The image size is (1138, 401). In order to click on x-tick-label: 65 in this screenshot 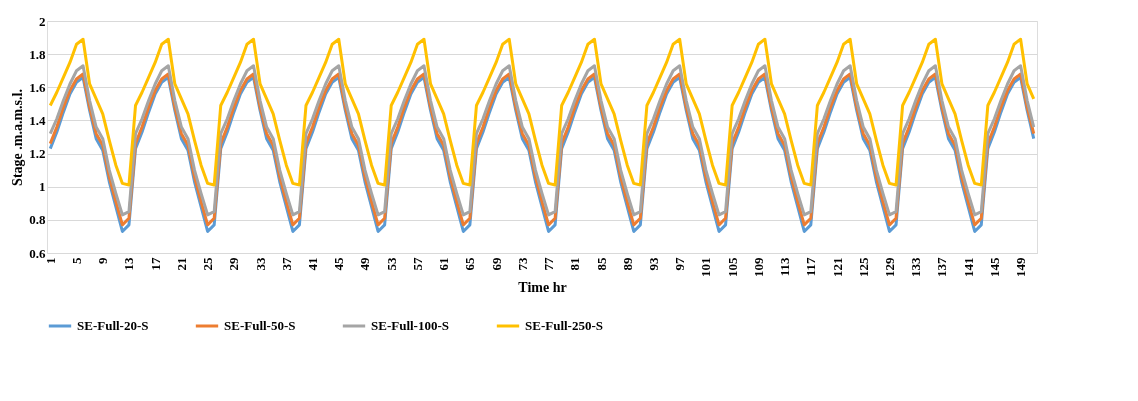, I will do `click(470, 264)`.